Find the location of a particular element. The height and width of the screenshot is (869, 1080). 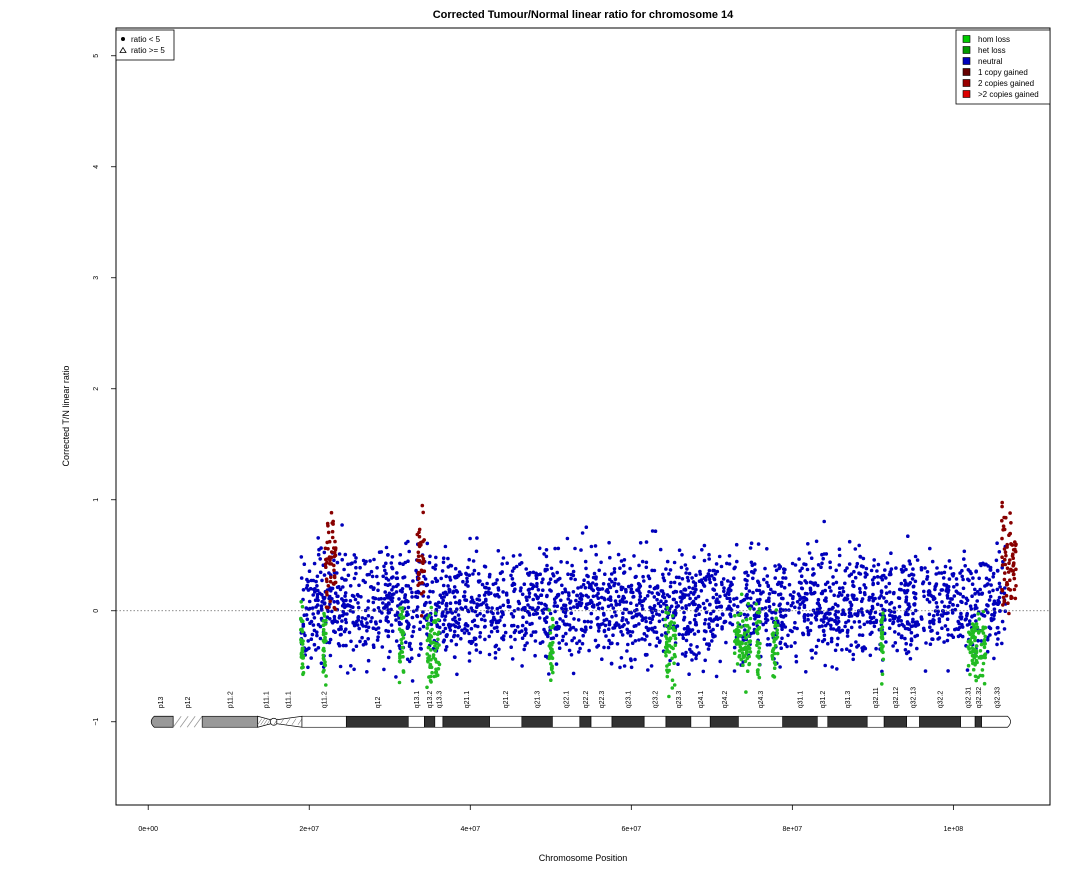

band-label-q21-1: q21.1 is located at coordinates (467, 700).